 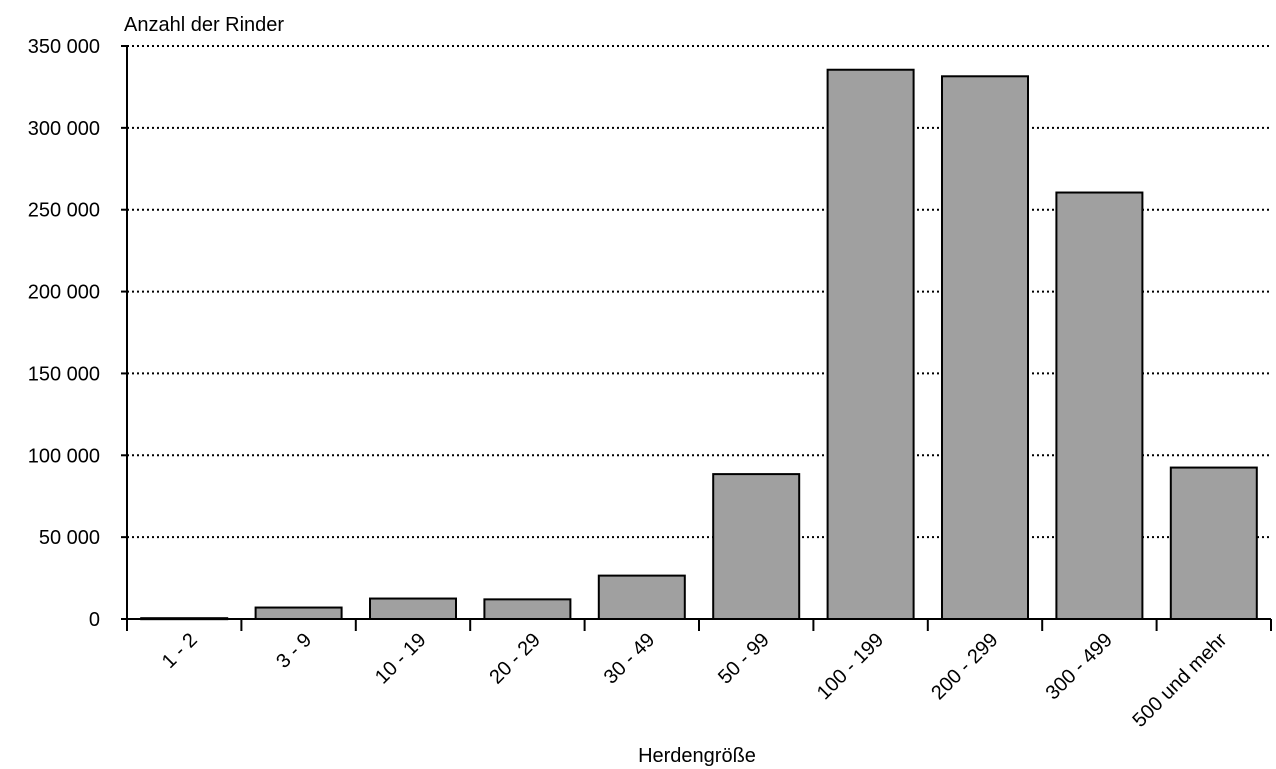 I want to click on x-tick-label: 50 - 99, so click(x=744, y=659).